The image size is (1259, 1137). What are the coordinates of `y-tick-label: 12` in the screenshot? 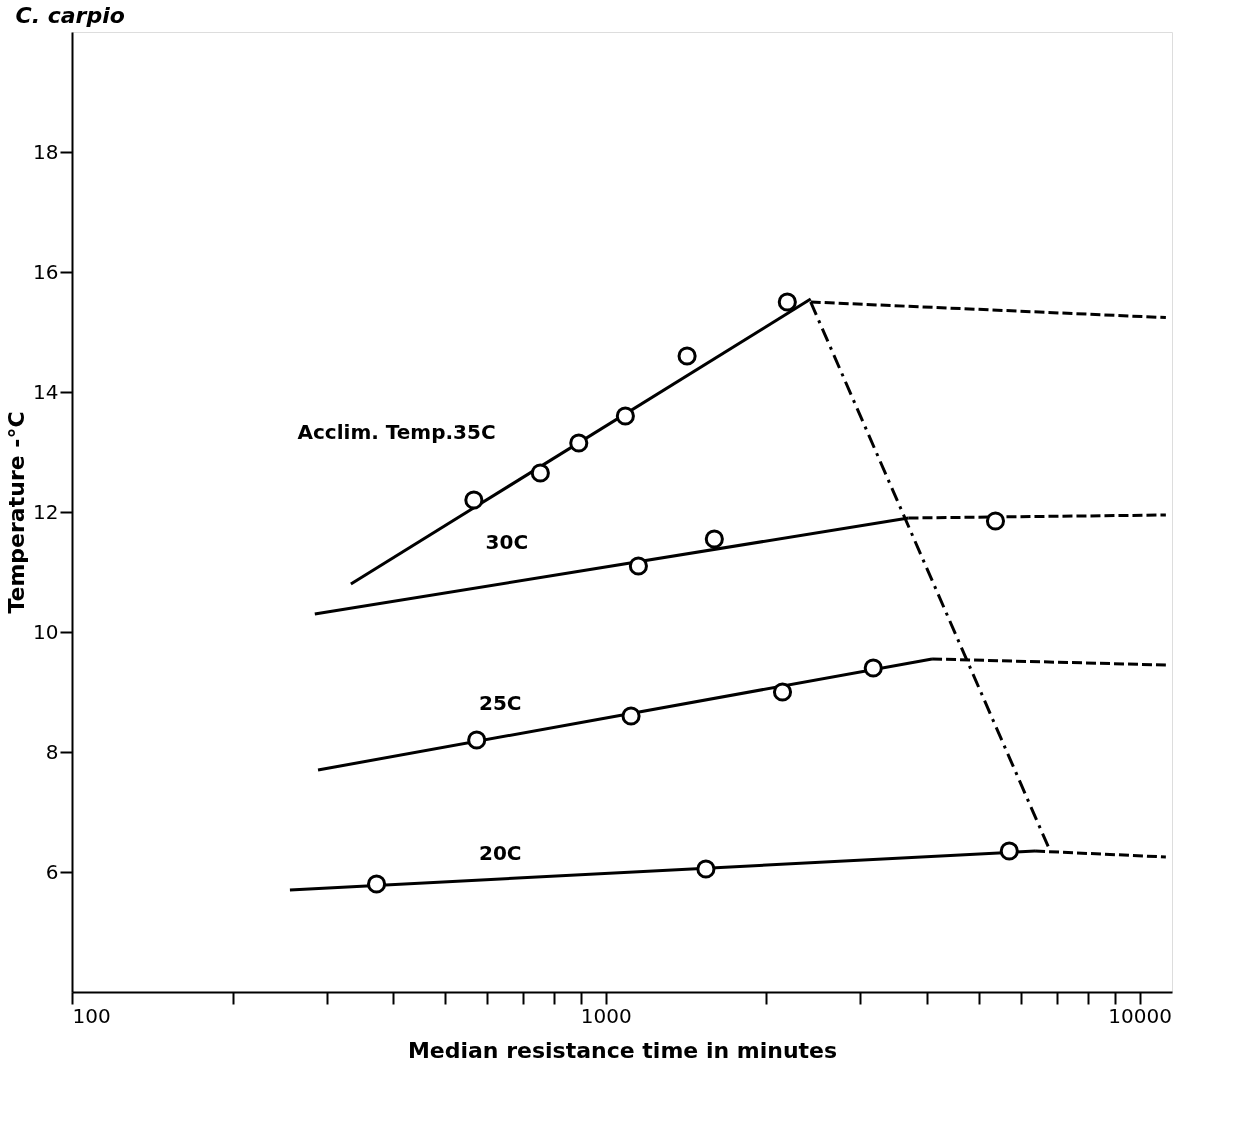 It's located at (46, 511).